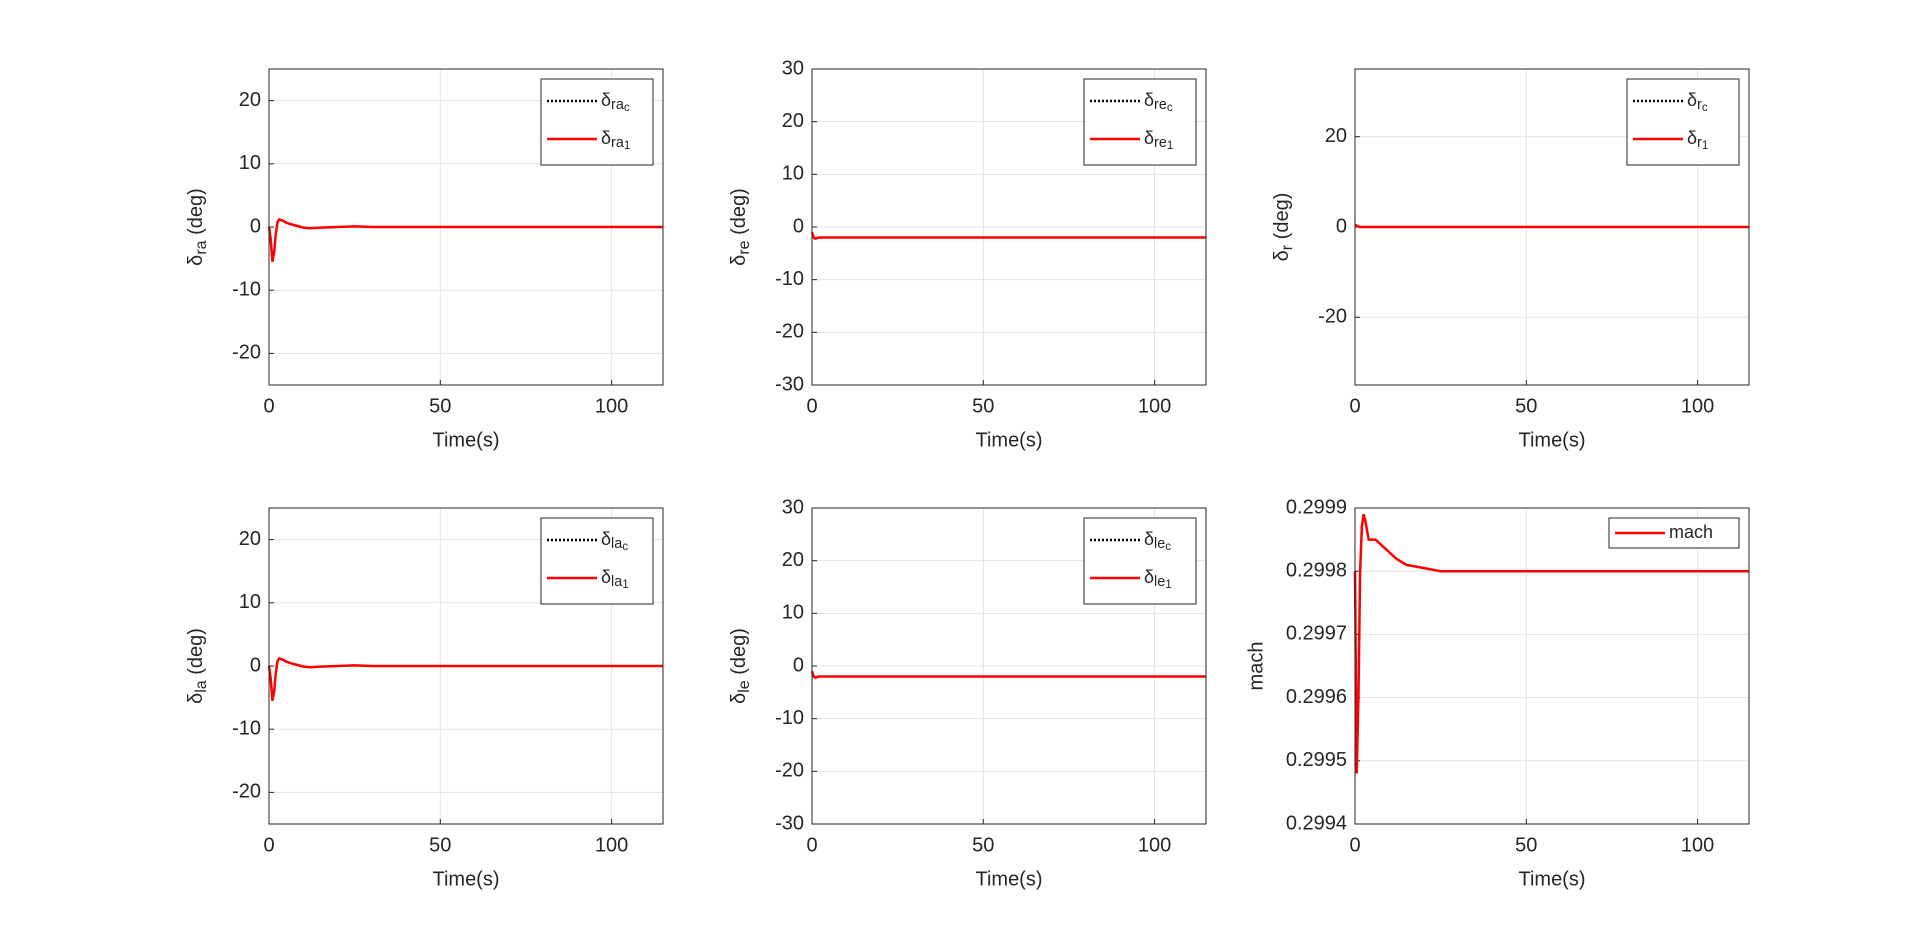 The width and height of the screenshot is (1920, 937). I want to click on subplot: -20 0 20 0 50 100 Time(s) δr (deg) δrc δr1, so click(1510, 259).